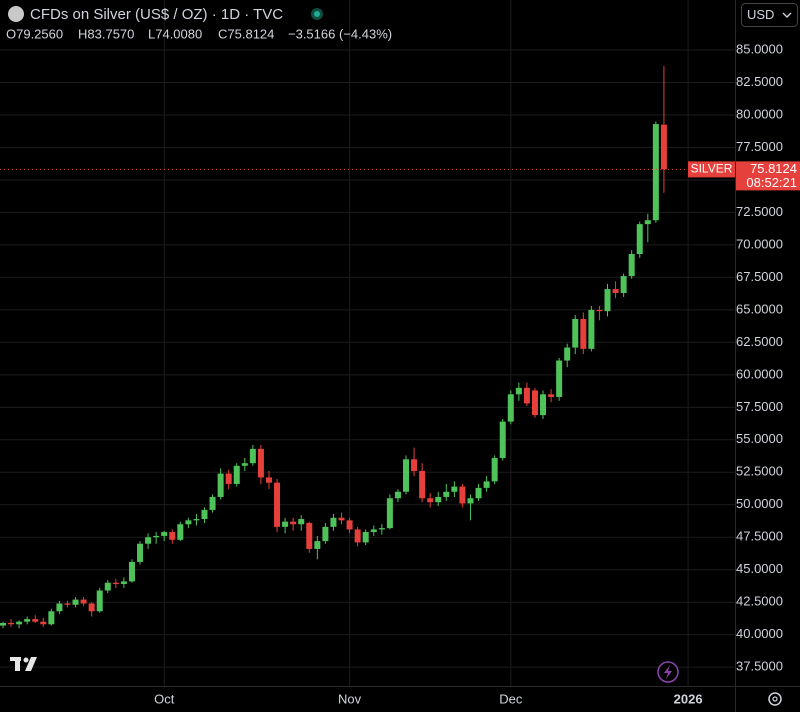  What do you see at coordinates (759, 601) in the screenshot?
I see `y-tick-label: 42.5000` at bounding box center [759, 601].